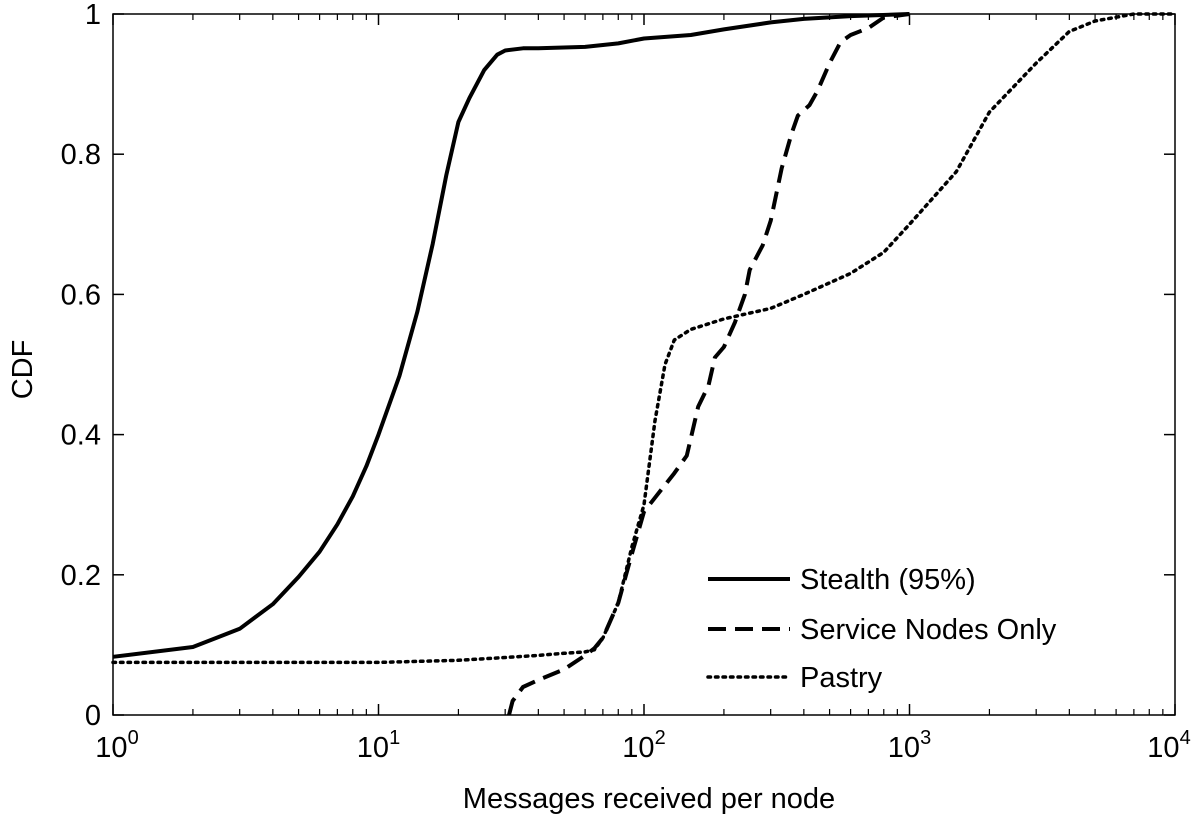 This screenshot has width=1203, height=822. Describe the element at coordinates (116, 745) in the screenshot. I see `x-tick-label-0: 10⁰` at that location.